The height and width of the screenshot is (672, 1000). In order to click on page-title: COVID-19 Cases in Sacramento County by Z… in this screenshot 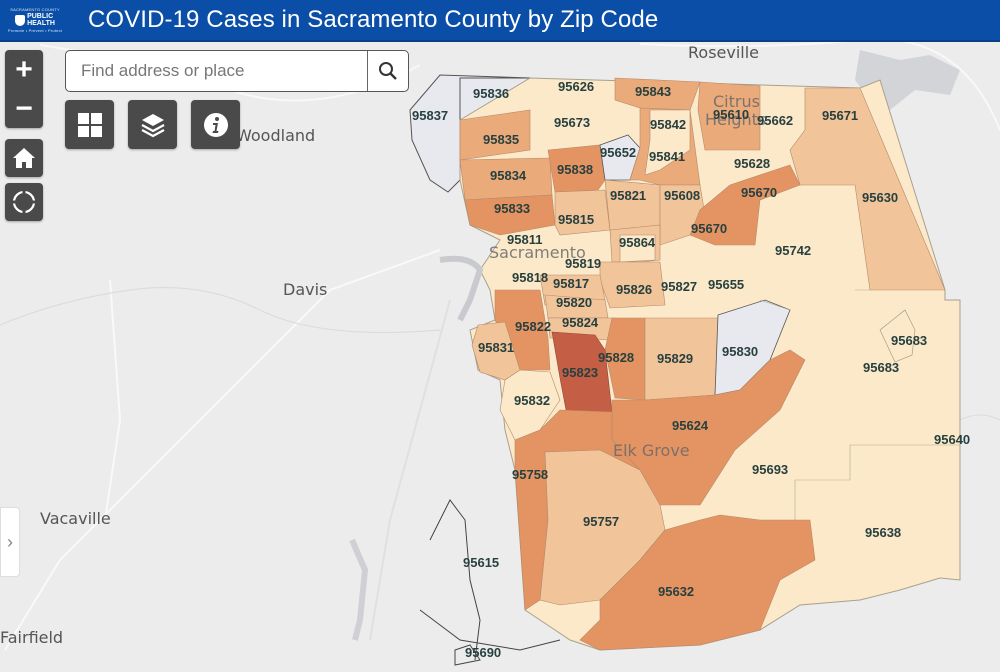, I will do `click(373, 19)`.